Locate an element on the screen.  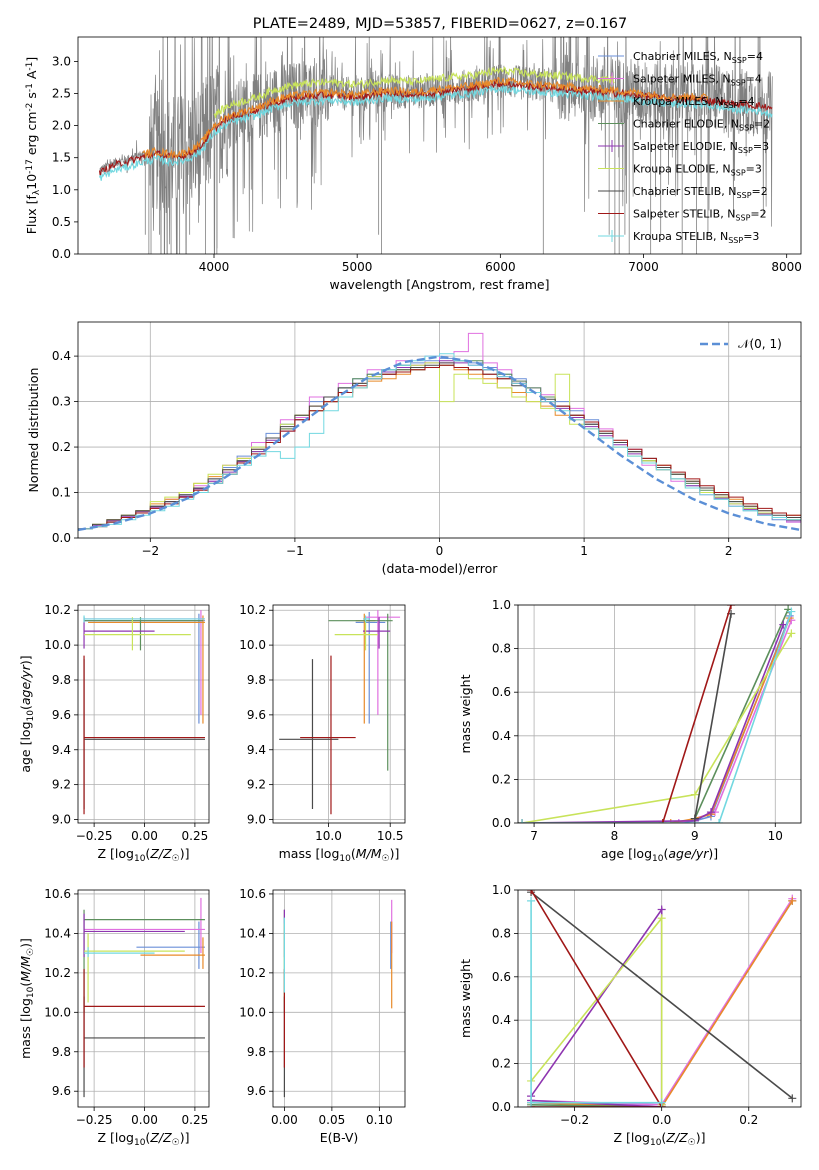
y-axis-label: Normed distribution is located at coordinates (33, 430).